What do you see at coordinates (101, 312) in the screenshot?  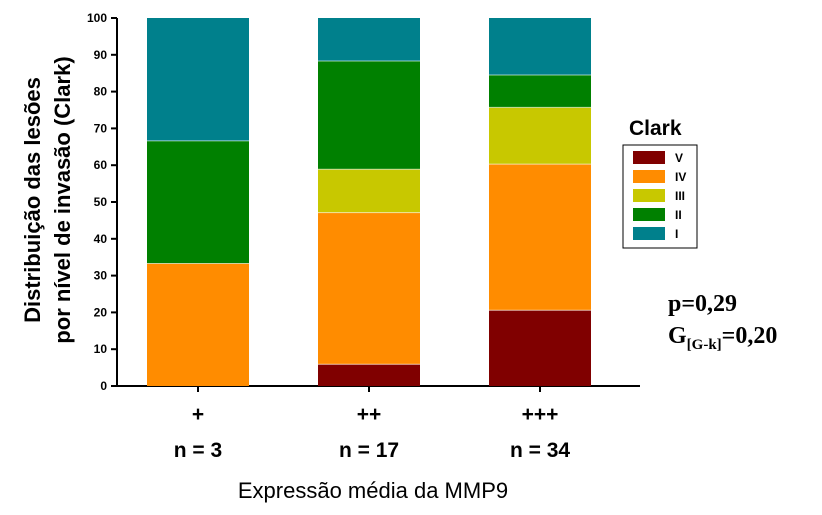 I see `y-tick-label: 20` at bounding box center [101, 312].